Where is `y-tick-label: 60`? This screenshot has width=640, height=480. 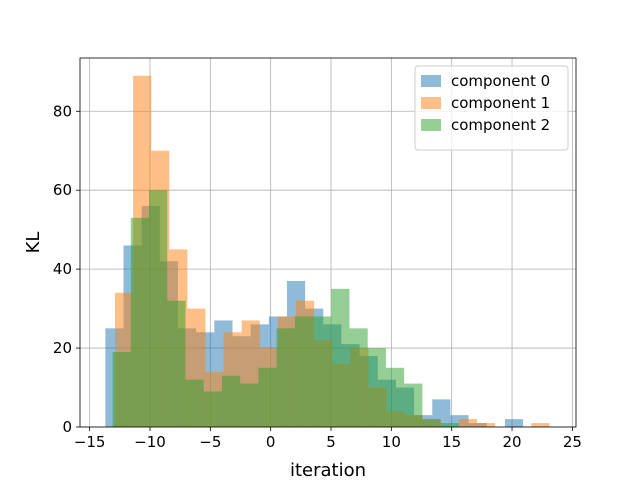
y-tick-label: 60 is located at coordinates (62, 190).